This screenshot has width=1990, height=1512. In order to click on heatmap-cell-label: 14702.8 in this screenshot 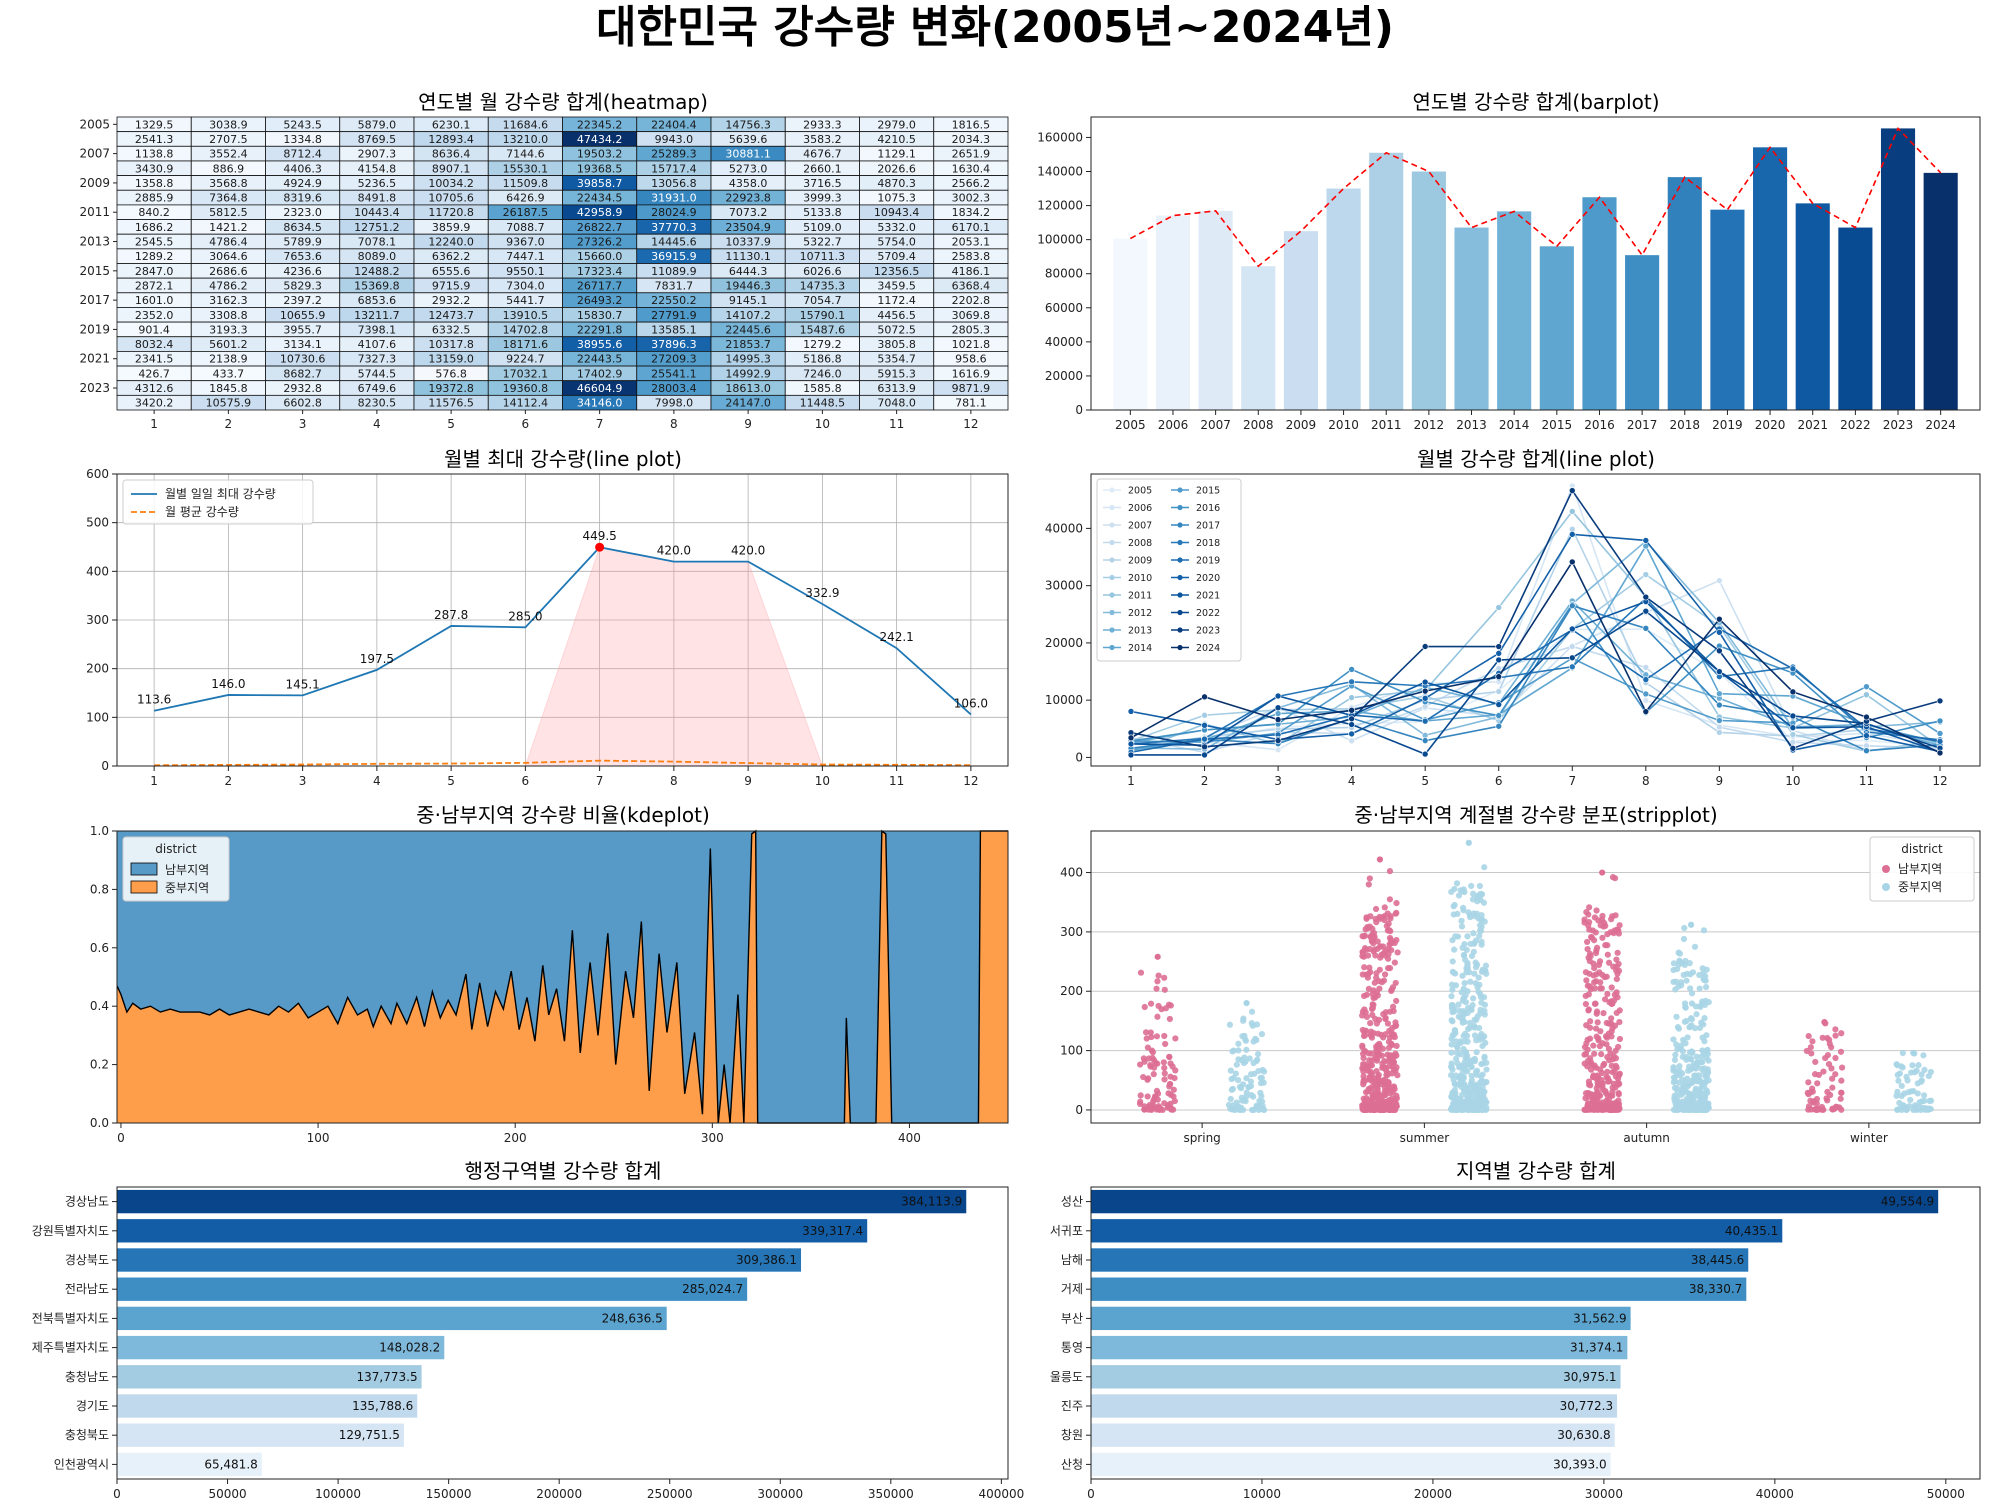, I will do `click(526, 329)`.